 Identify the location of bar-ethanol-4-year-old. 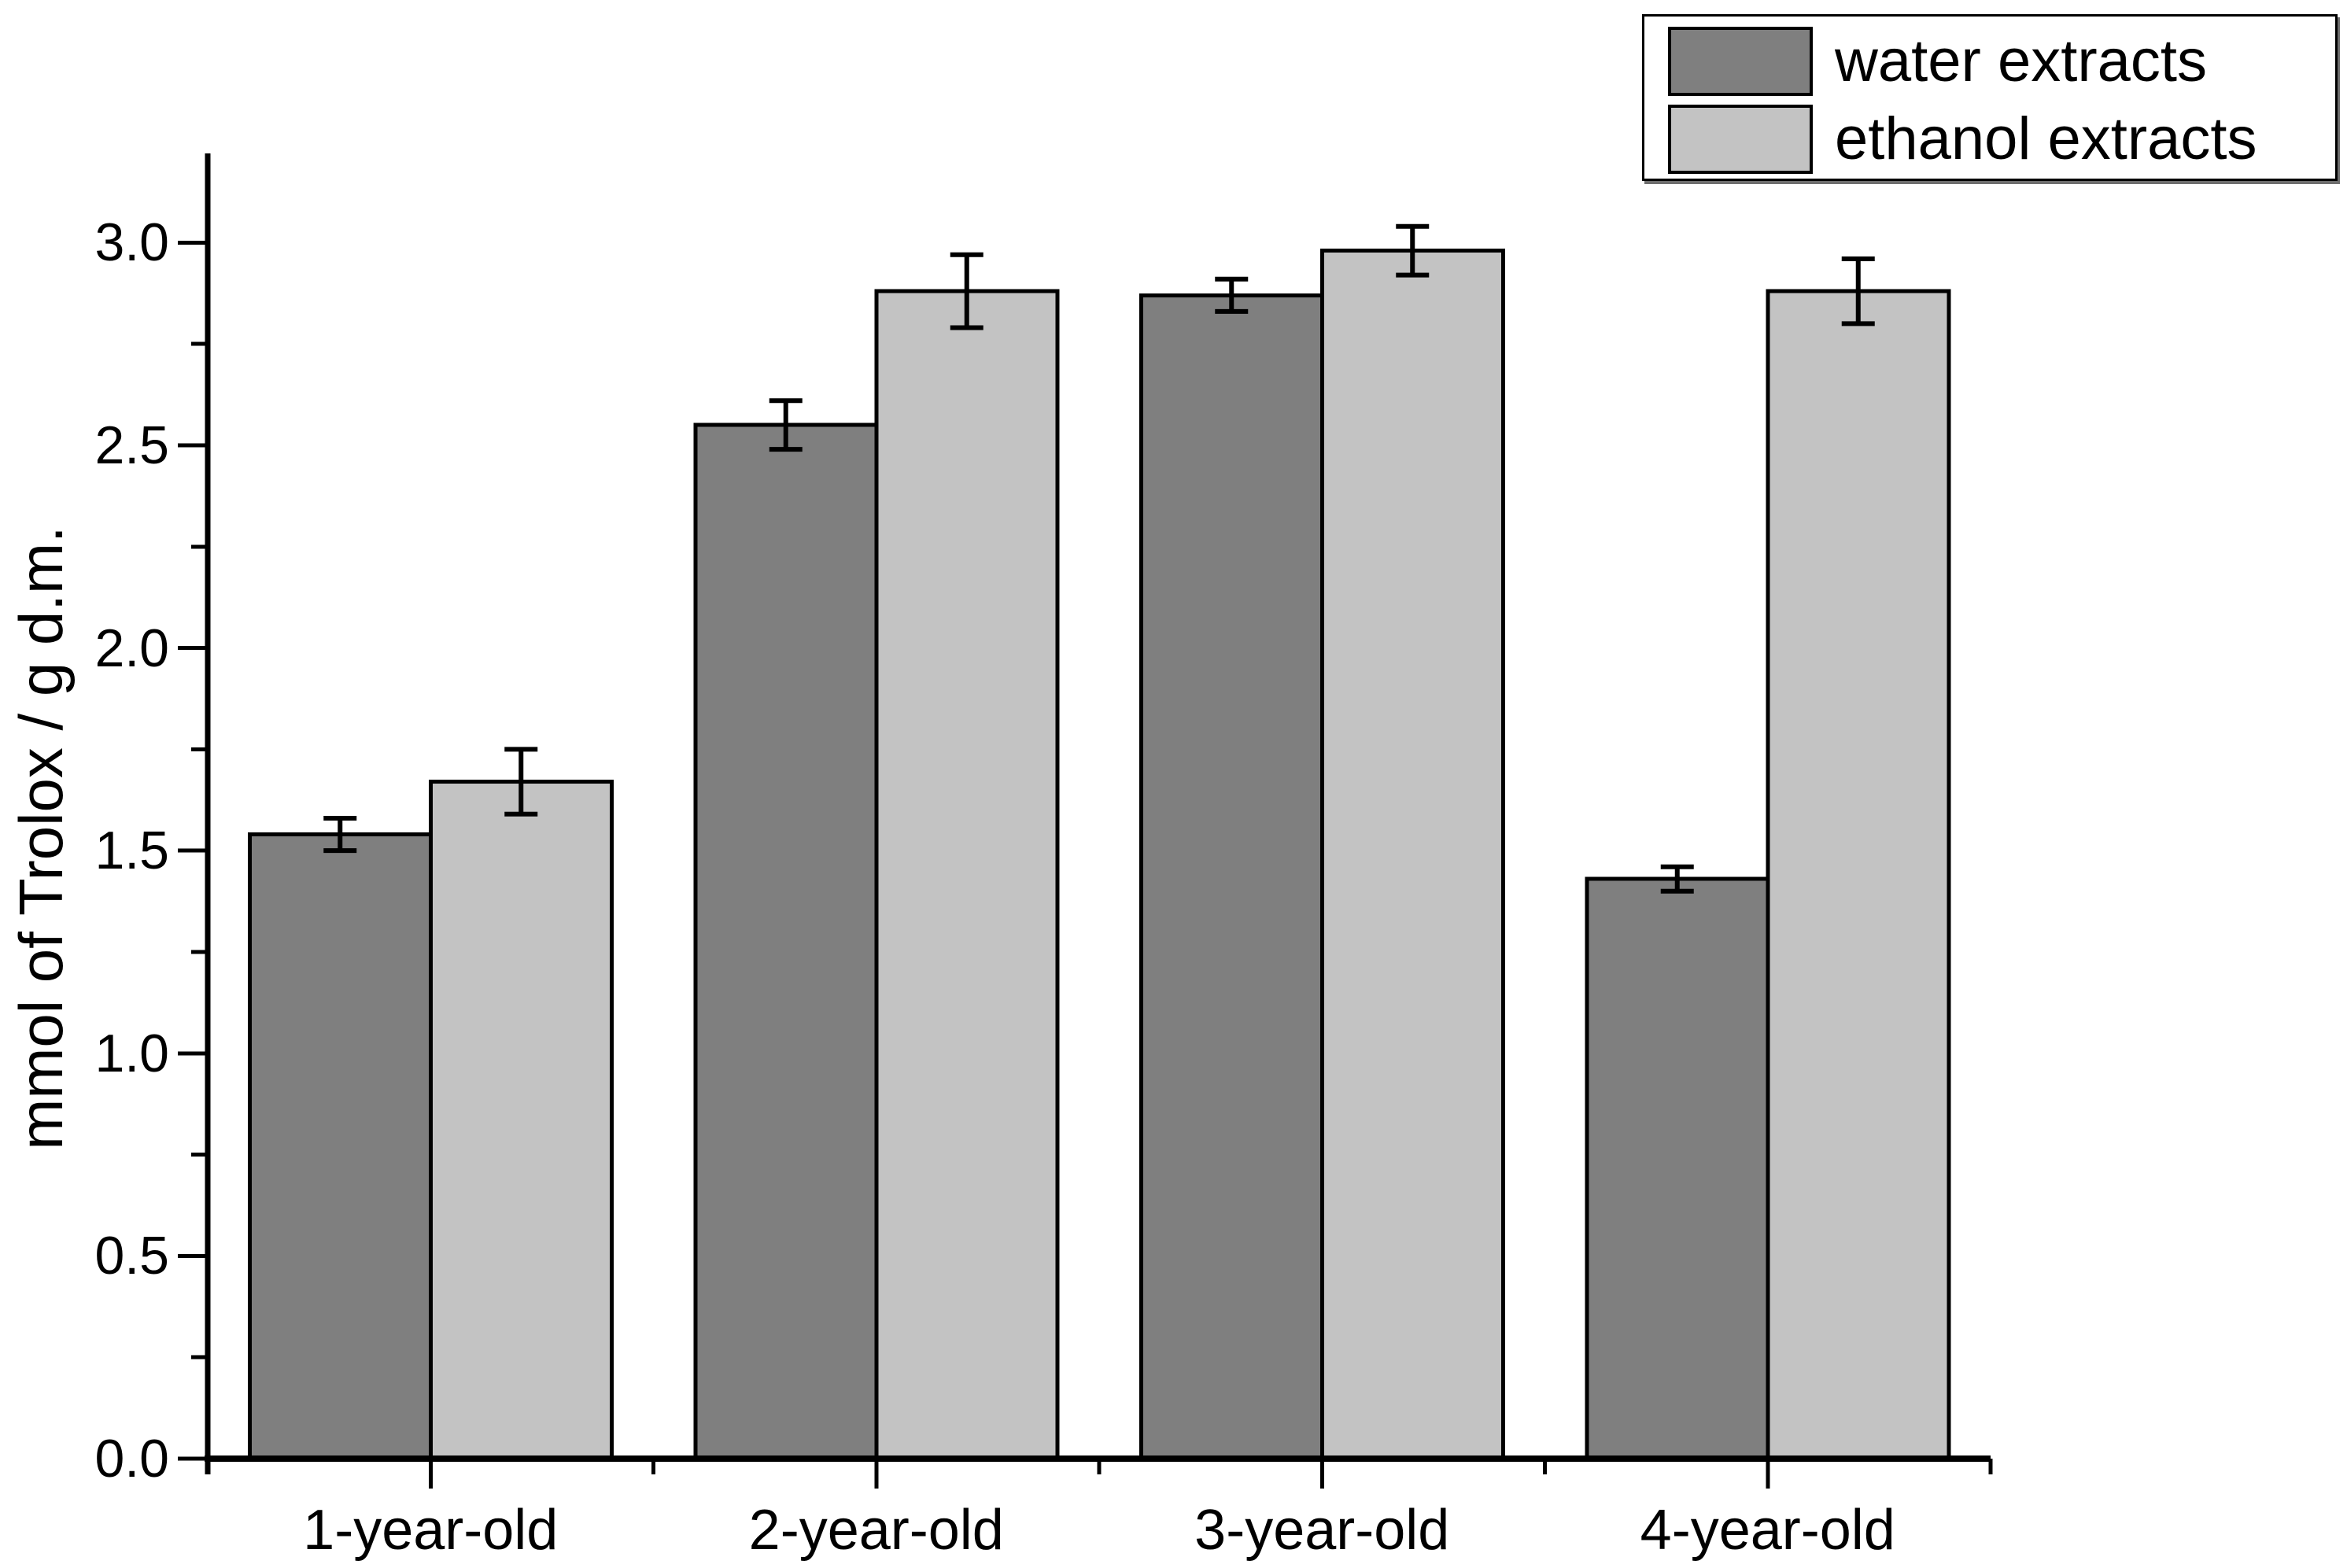
(1858, 875).